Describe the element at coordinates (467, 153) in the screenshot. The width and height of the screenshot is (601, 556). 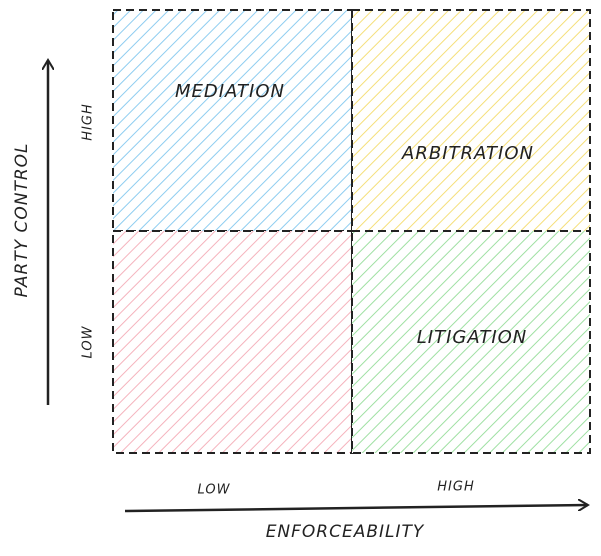
I see `quadrant-label: ARBITRATION` at that location.